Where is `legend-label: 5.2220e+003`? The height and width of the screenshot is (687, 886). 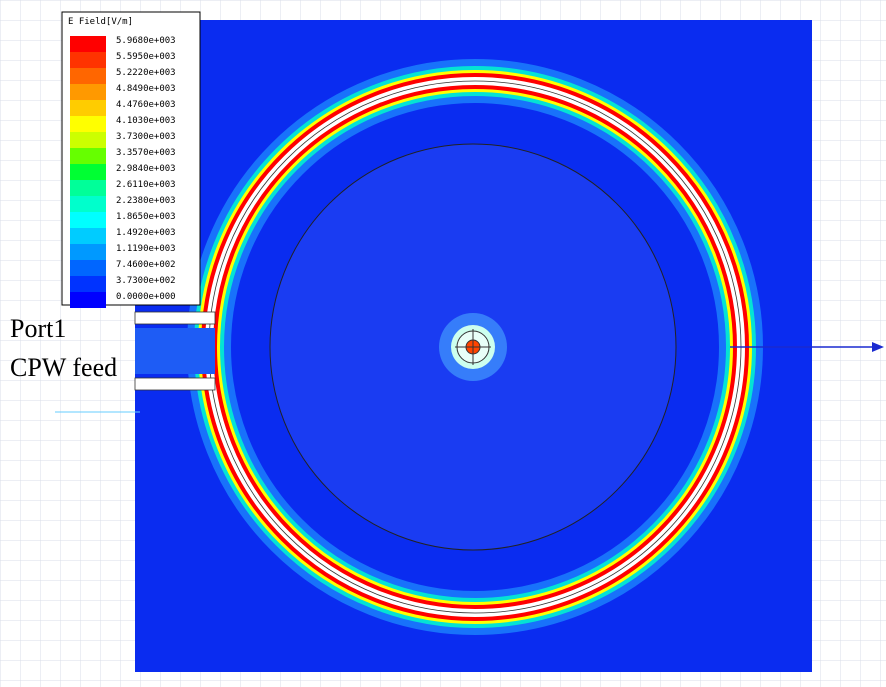
legend-label: 5.2220e+003 is located at coordinates (146, 73).